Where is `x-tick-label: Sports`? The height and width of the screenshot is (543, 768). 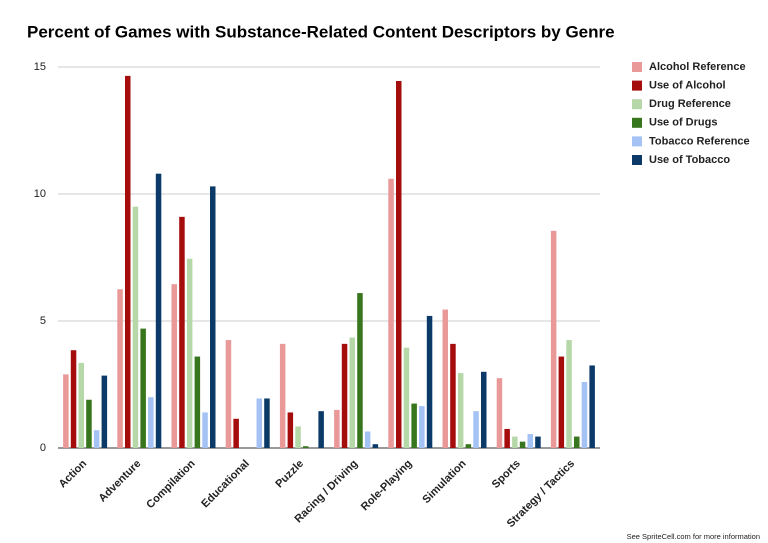 x-tick-label: Sports is located at coordinates (506, 474).